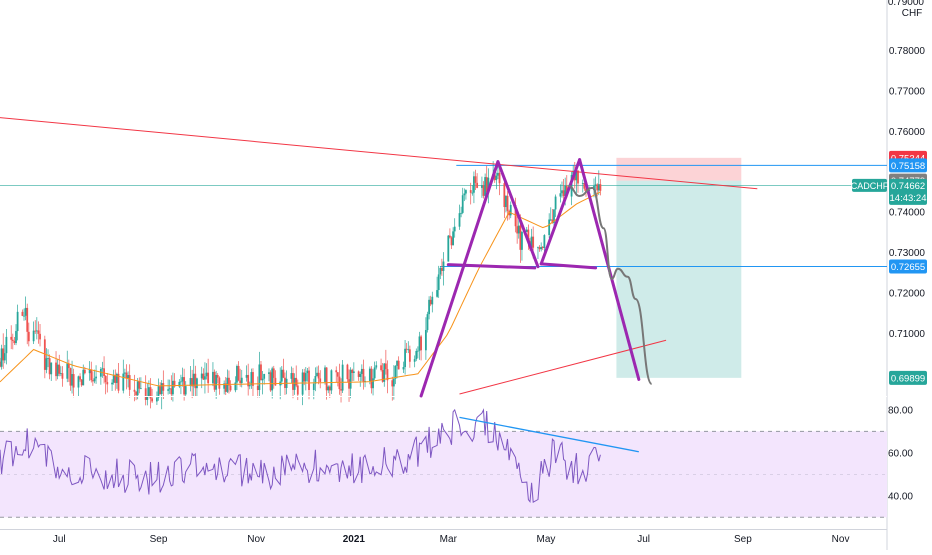 This screenshot has height=555, width=932. I want to click on price-marker-target: 0.69899, so click(908, 377).